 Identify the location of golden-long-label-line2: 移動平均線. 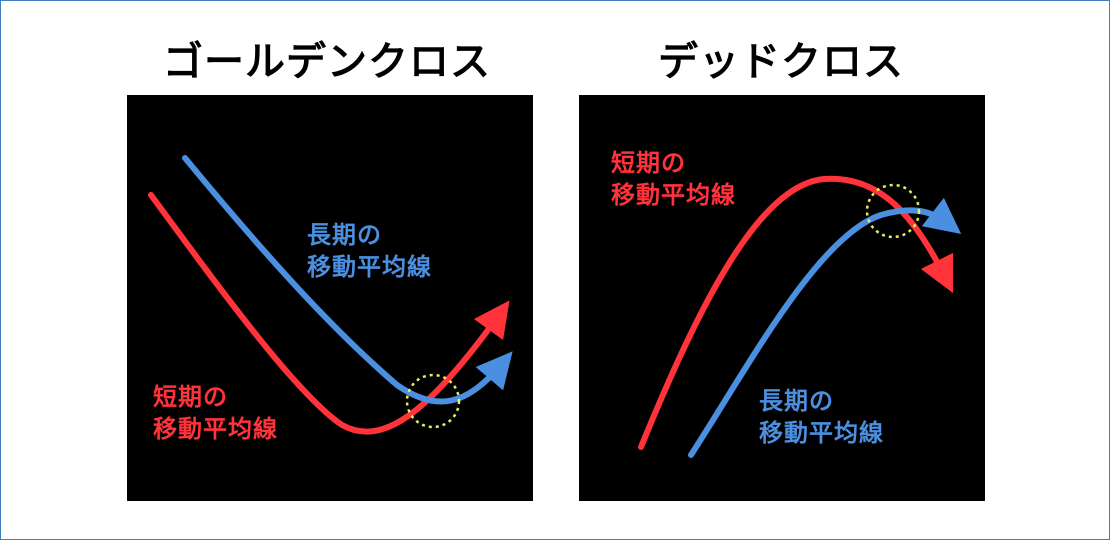
(369, 267).